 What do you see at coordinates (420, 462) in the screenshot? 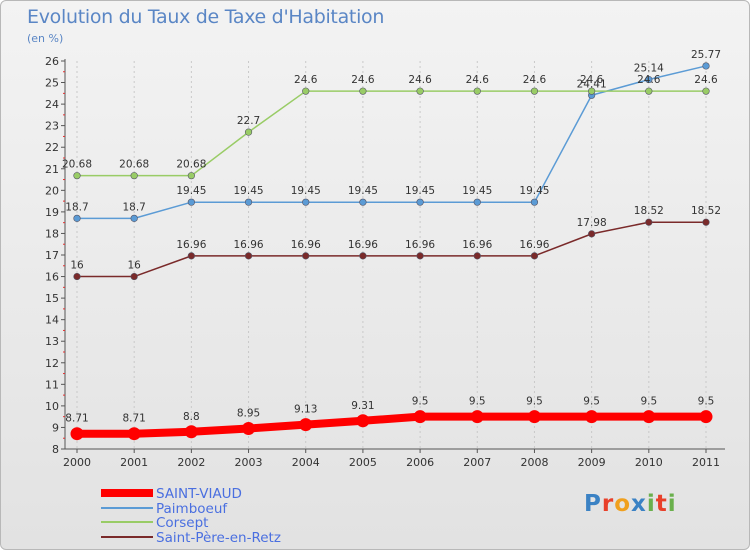
I see `x-tick-label: 2006` at bounding box center [420, 462].